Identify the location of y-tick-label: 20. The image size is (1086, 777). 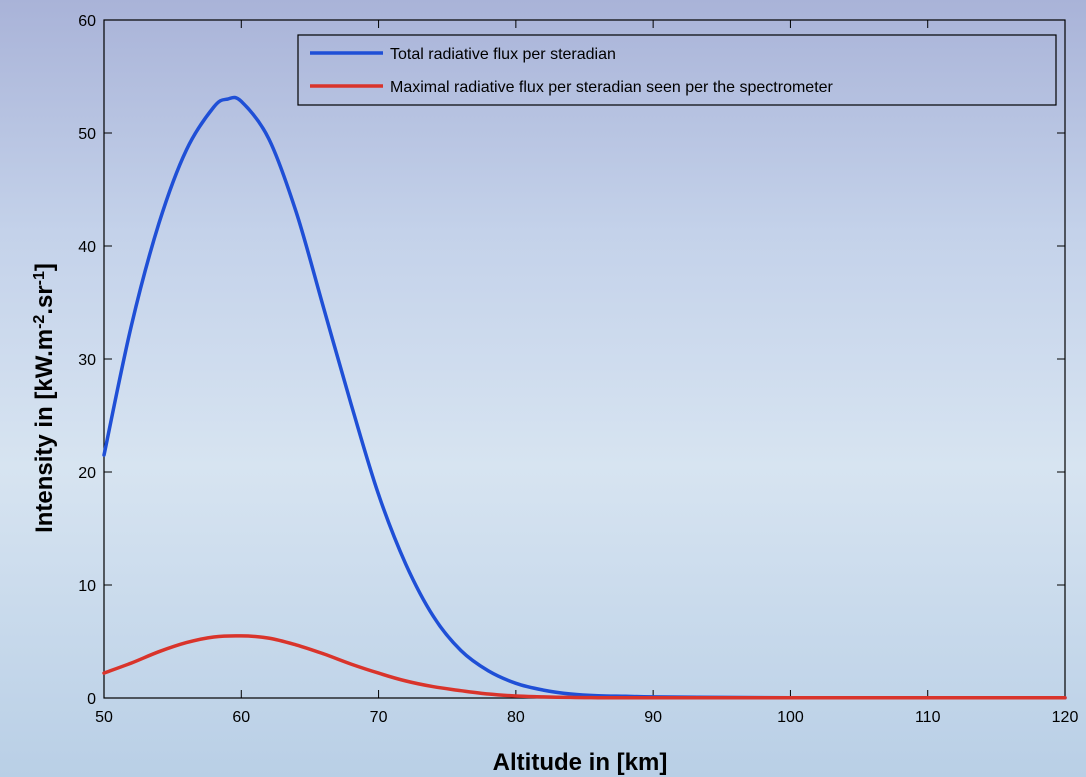
(87, 473).